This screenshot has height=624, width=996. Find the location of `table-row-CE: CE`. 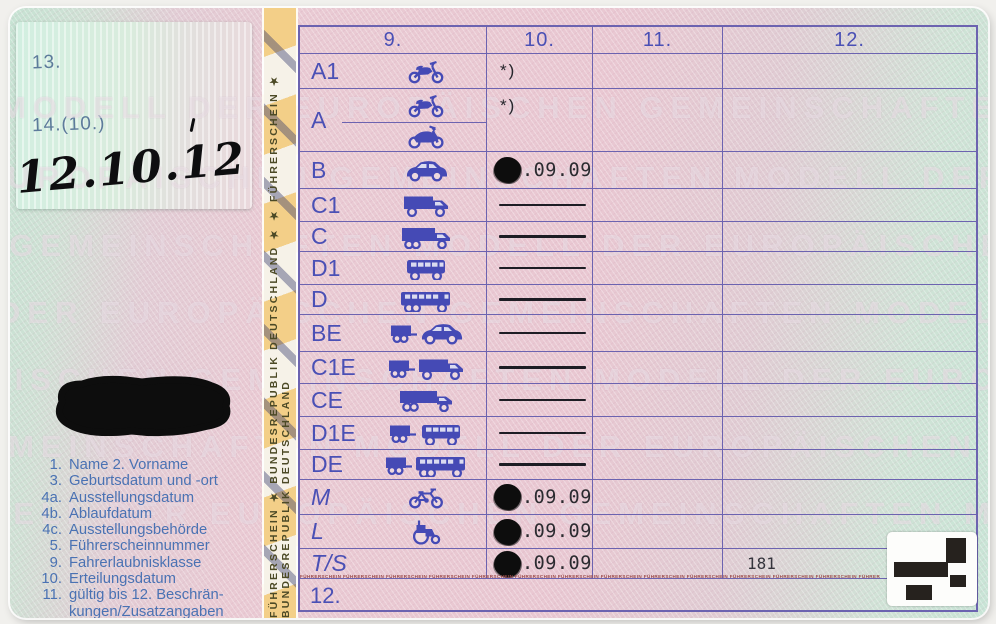

table-row-CE: CE is located at coordinates (638, 399).